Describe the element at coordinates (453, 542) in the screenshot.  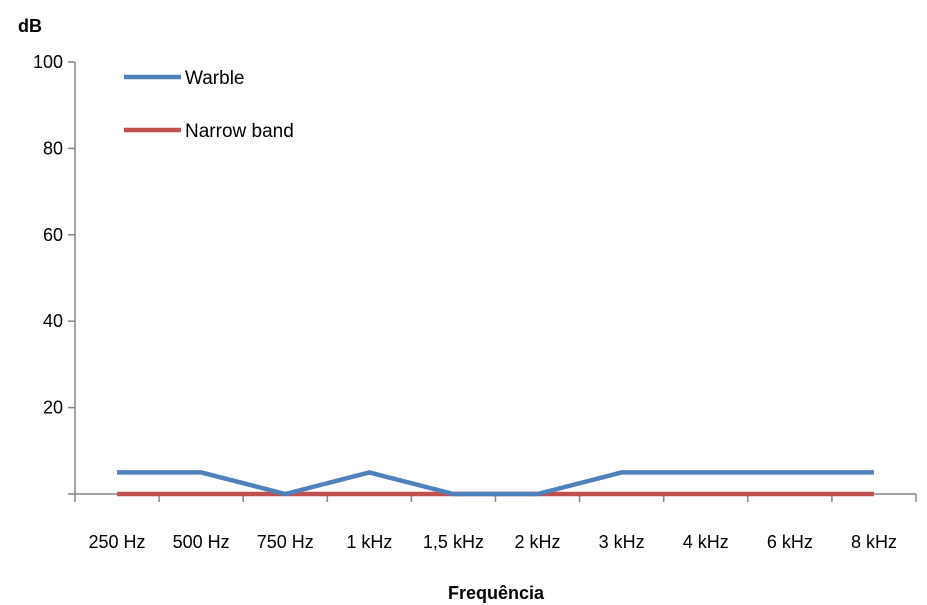
I see `x-tick-label: 1,5 kHz` at that location.